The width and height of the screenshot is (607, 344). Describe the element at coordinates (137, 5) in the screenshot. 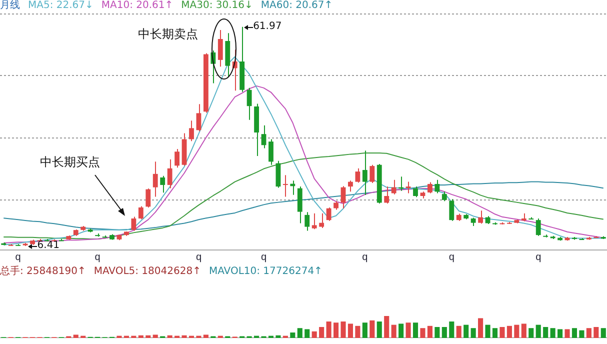

I see `text: MA10: 20.61↑` at that location.